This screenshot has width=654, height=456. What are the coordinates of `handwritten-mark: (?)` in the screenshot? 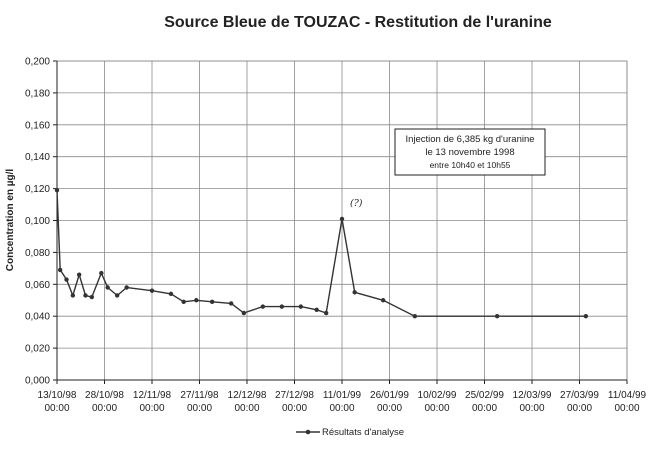 It's located at (356, 203).